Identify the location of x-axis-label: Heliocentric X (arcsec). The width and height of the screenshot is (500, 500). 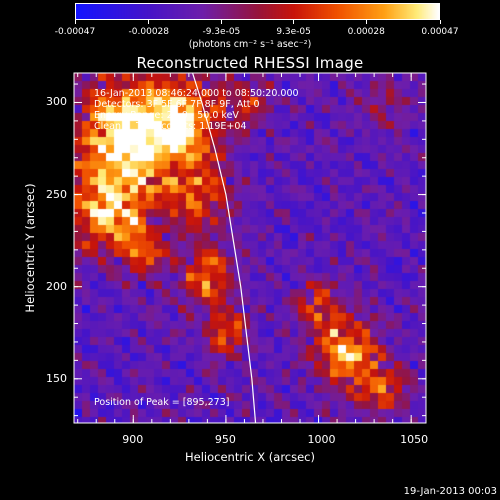
(250, 457).